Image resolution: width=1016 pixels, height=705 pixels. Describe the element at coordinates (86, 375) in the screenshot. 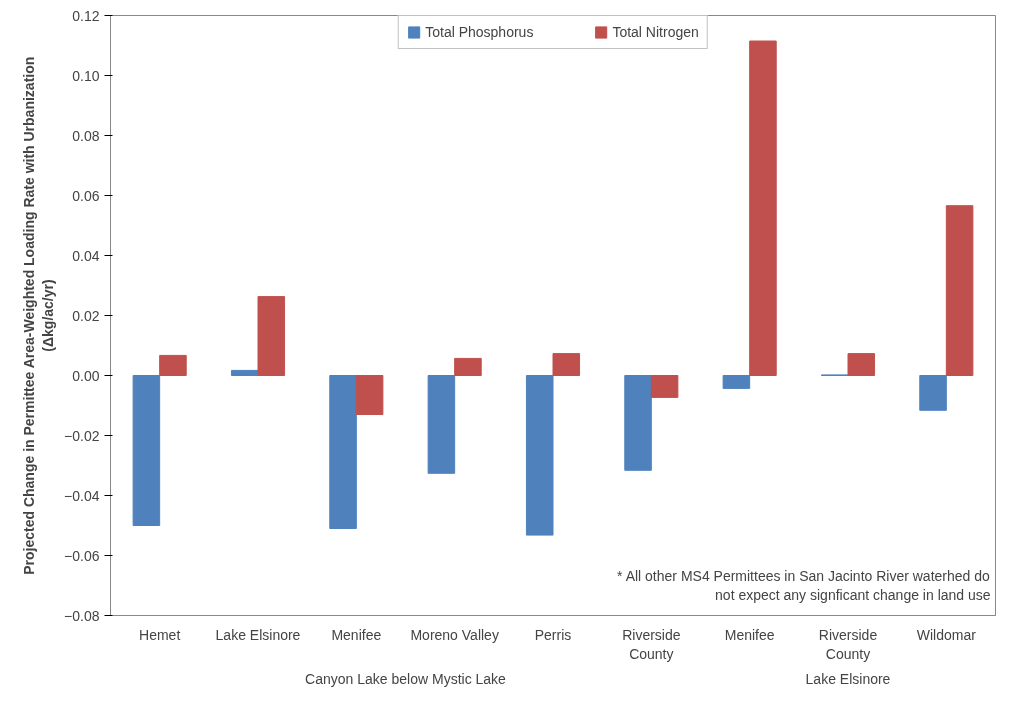

I see `y-tick-label: 0.00` at that location.